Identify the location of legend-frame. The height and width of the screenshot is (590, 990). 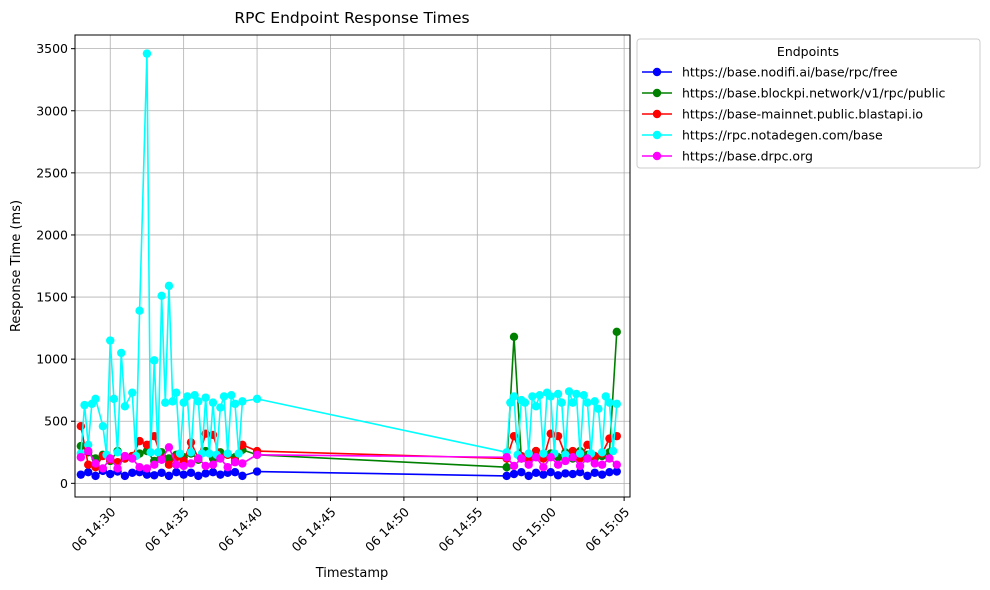
(808, 103).